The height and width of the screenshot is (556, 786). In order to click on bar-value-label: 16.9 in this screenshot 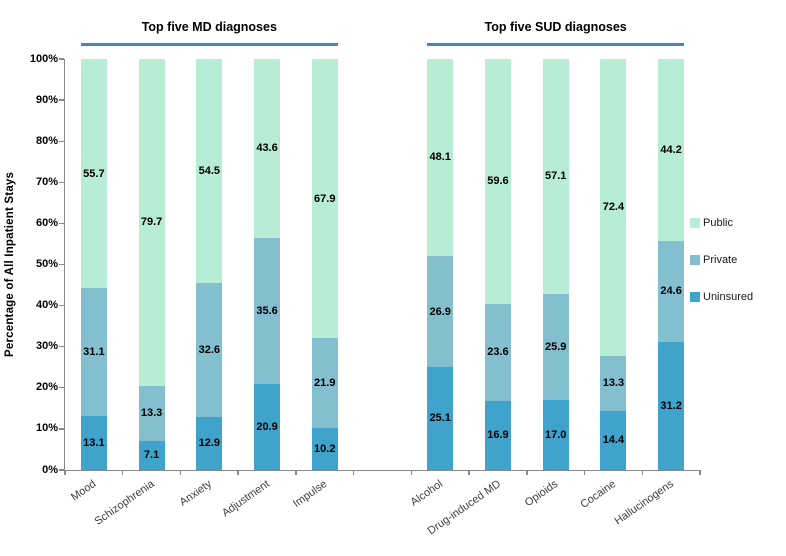, I will do `click(498, 435)`.